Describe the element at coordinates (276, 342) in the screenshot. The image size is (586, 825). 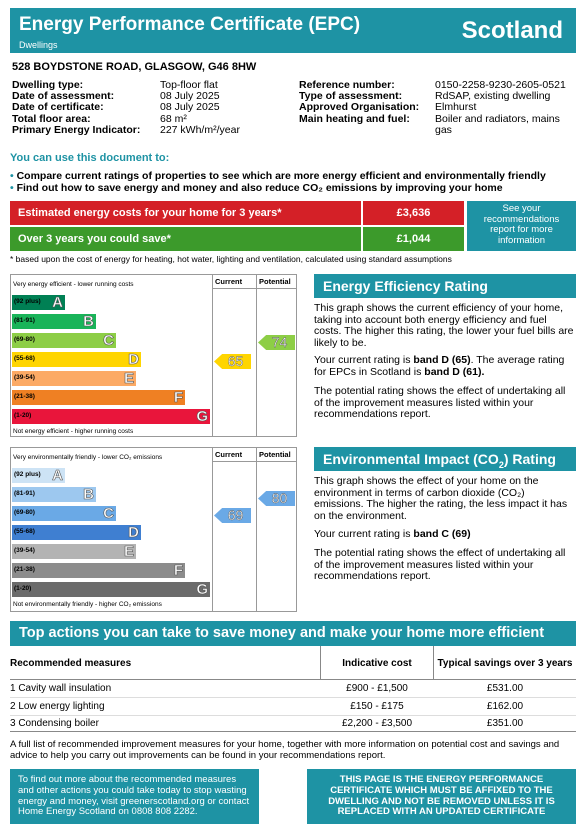
I see `efficiency-potential-rating-arrow: 74` at that location.